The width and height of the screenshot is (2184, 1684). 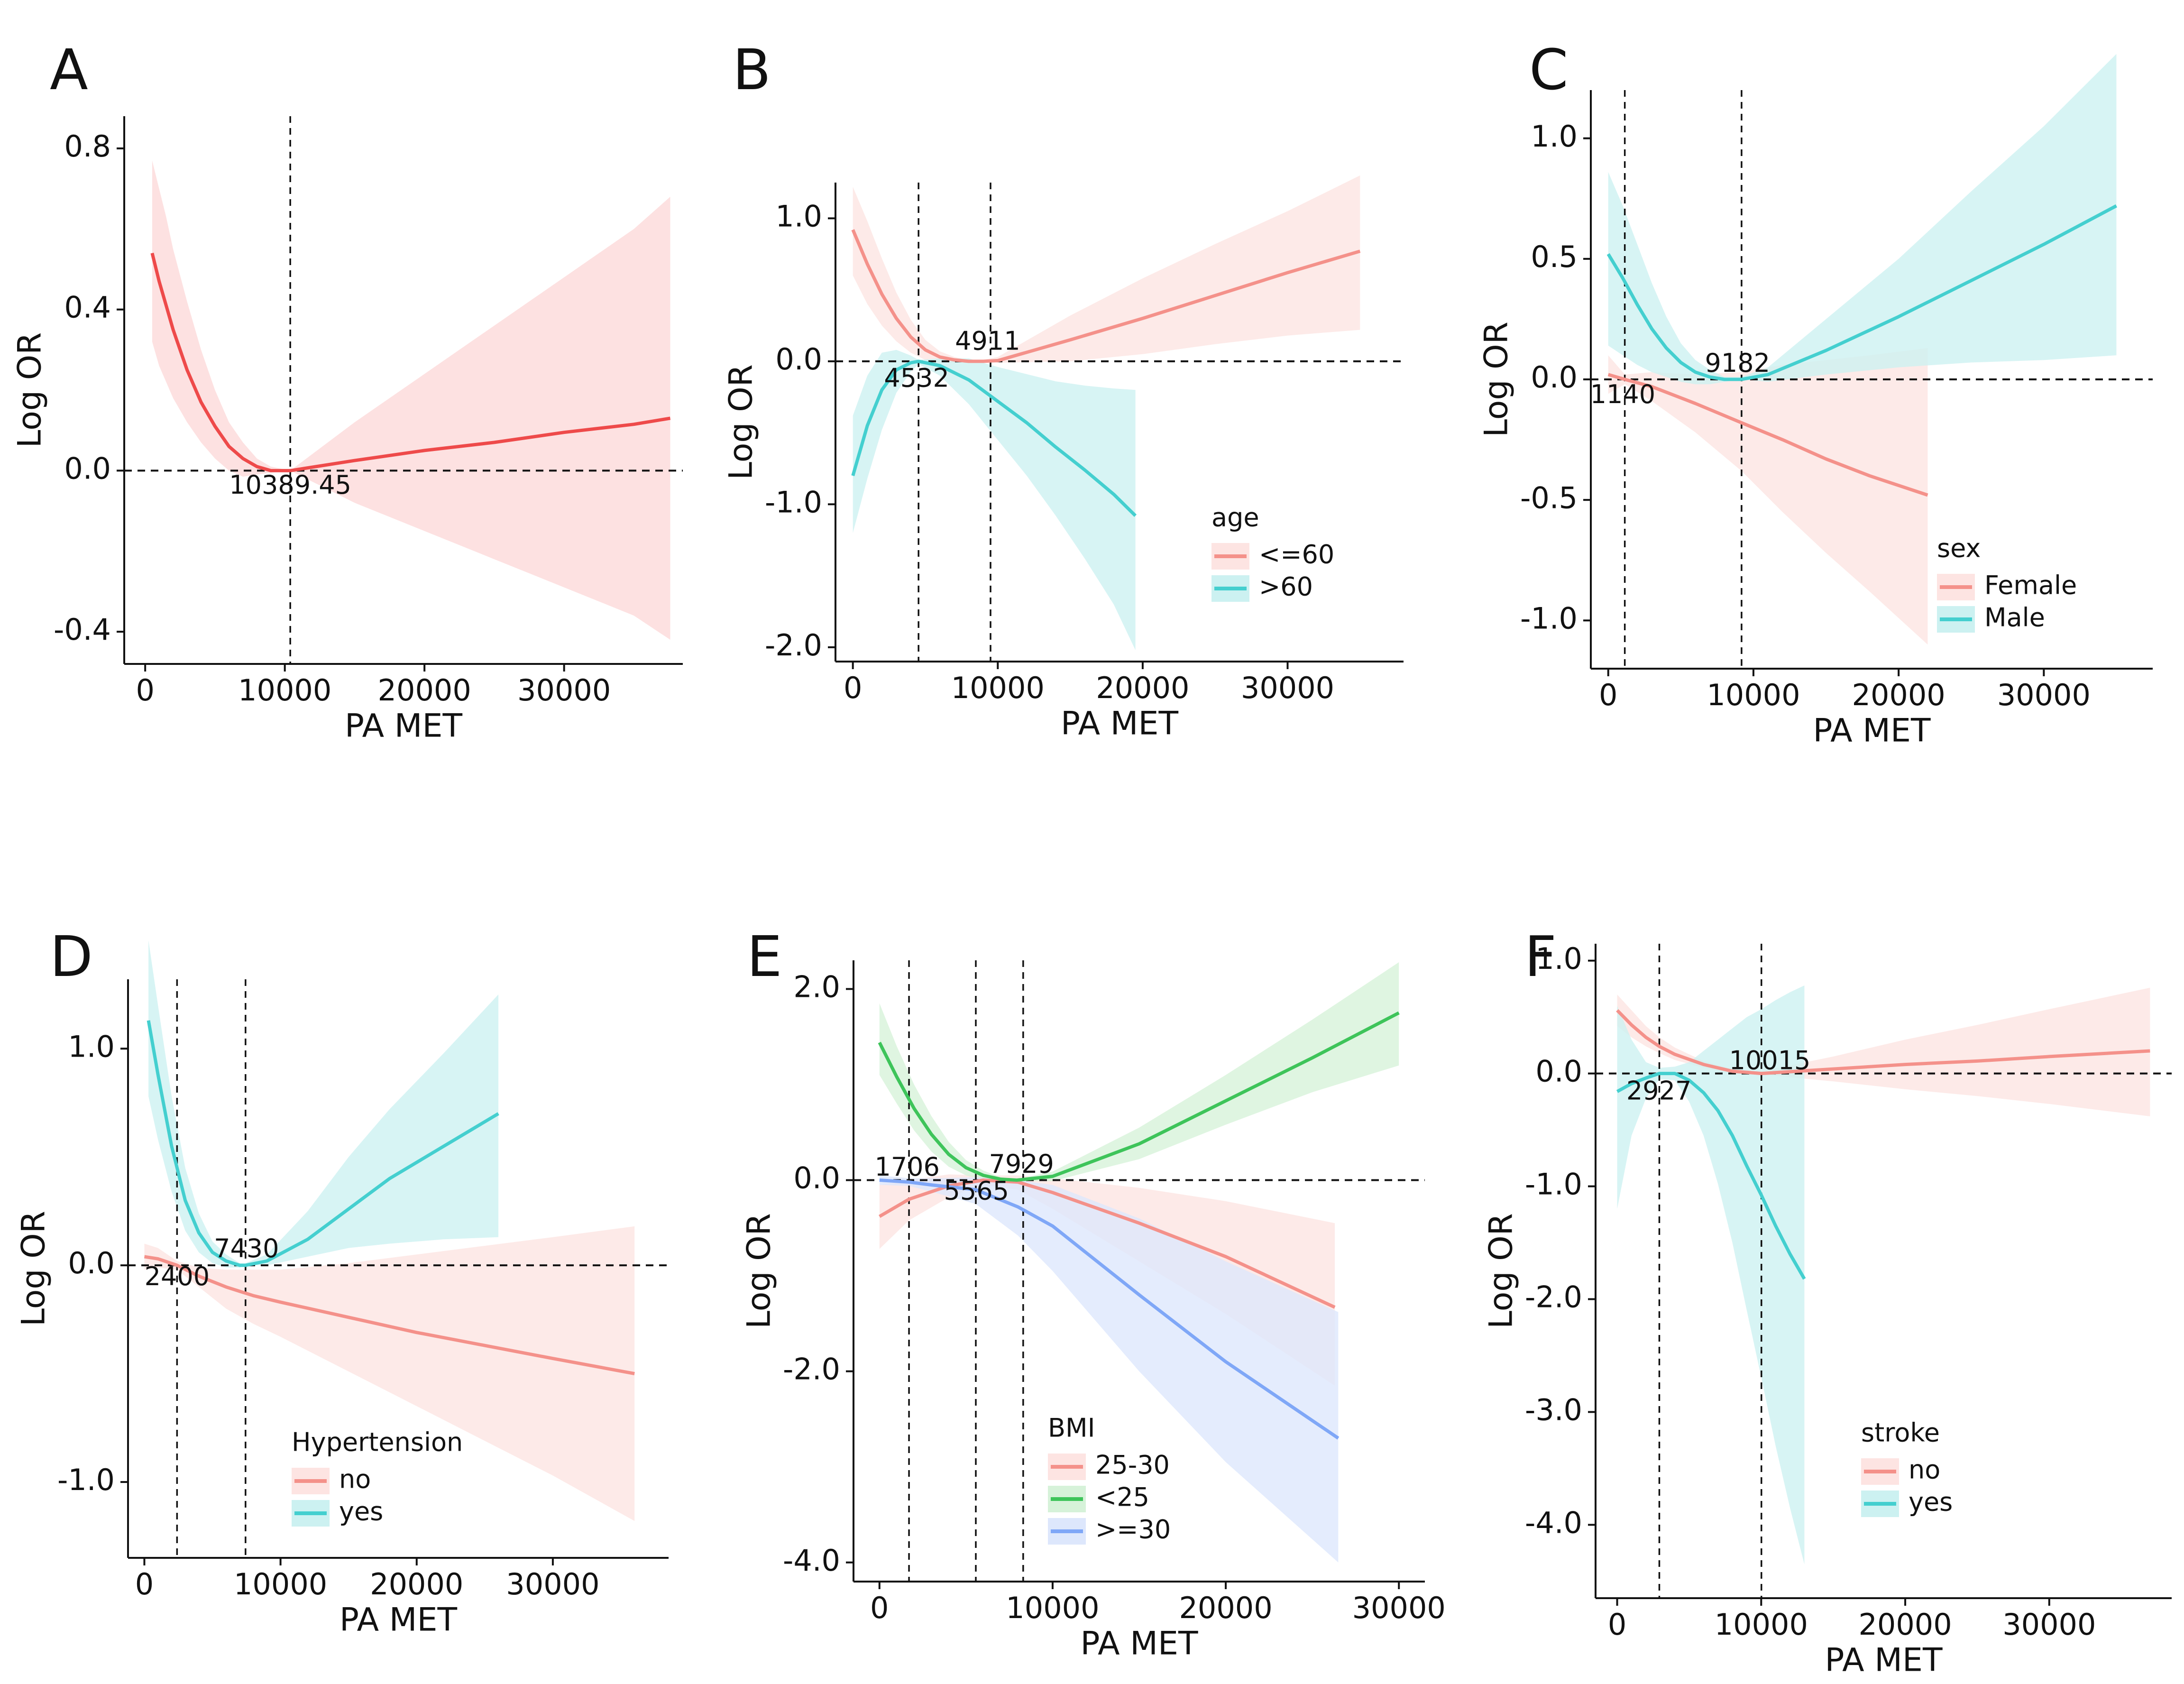 What do you see at coordinates (410, 362) in the screenshot?
I see `series-line-overall` at bounding box center [410, 362].